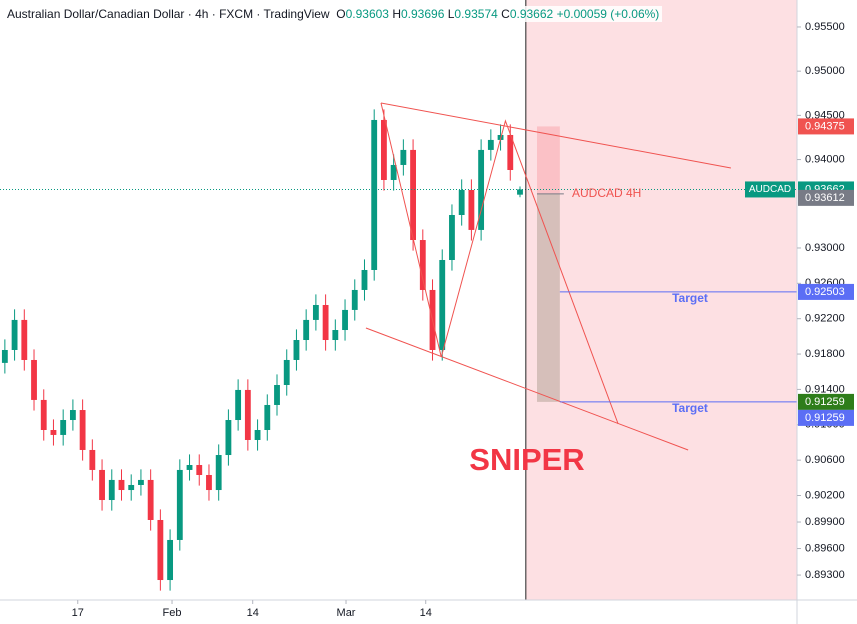 The width and height of the screenshot is (857, 624). What do you see at coordinates (608, 14) in the screenshot?
I see `change: +0.00059 (+0.06%)` at bounding box center [608, 14].